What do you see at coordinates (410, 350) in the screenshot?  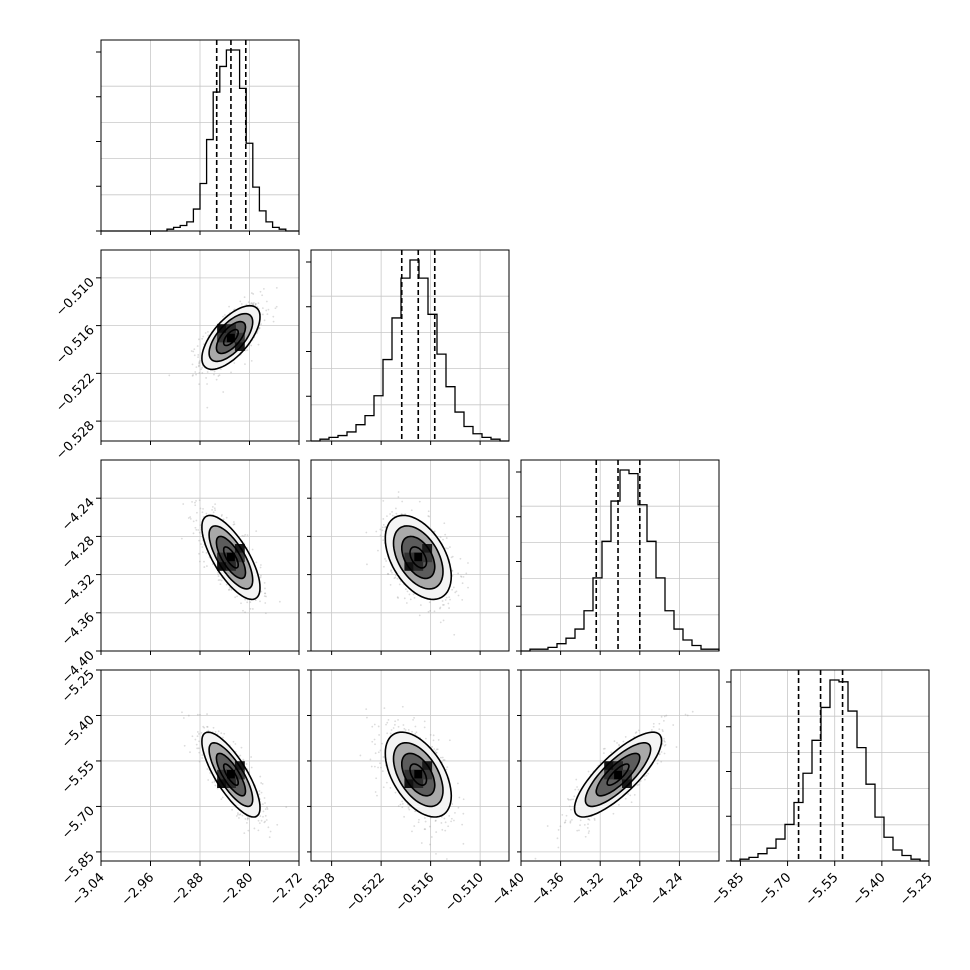 I see `histogram-step` at bounding box center [410, 350].